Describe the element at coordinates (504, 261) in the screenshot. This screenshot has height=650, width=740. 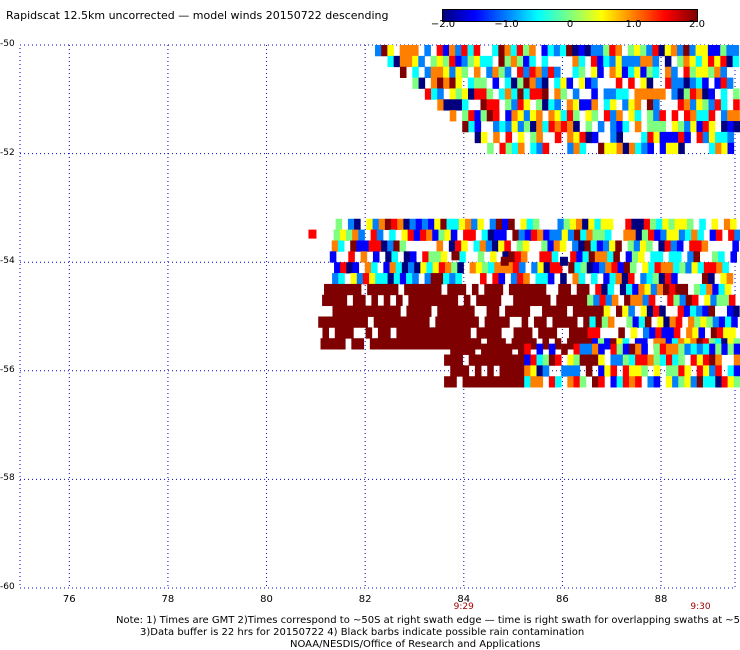
I see `isolated-wind-cell` at that location.